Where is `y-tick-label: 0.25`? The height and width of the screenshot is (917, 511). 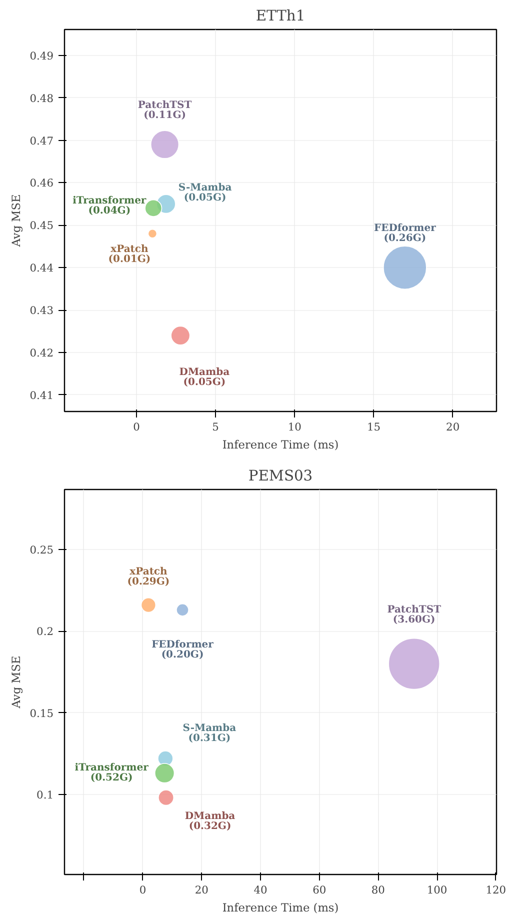 y-tick-label: 0.25 is located at coordinates (42, 550).